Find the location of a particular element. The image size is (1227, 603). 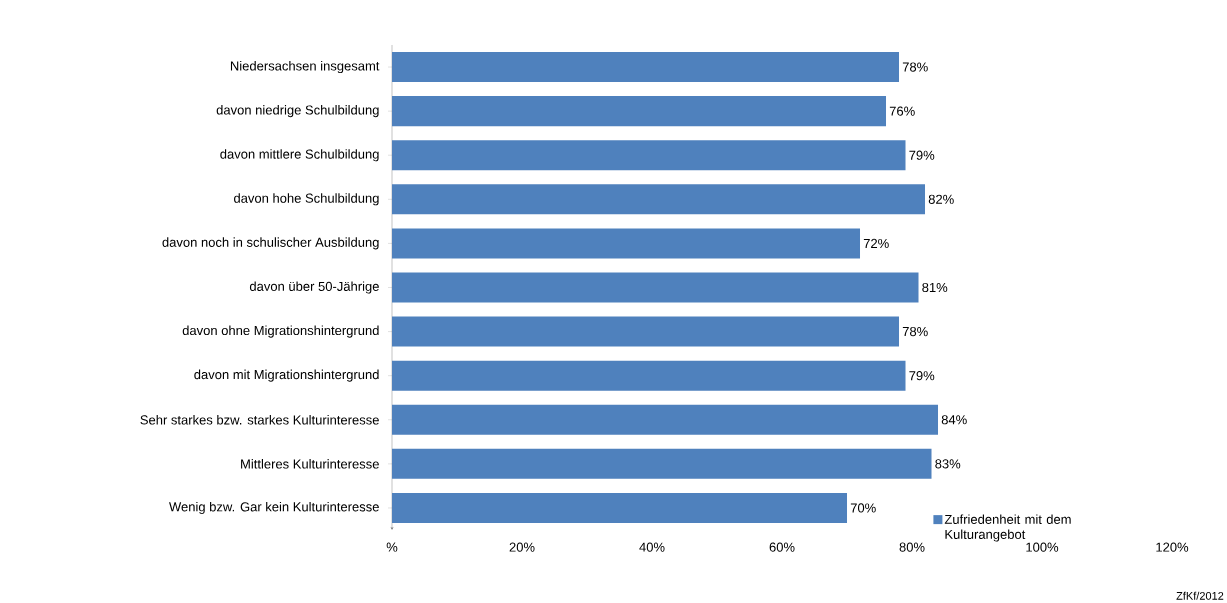

y-tick-label: Sehr starkes bzw. starkes Kulturinteresse is located at coordinates (259, 419).